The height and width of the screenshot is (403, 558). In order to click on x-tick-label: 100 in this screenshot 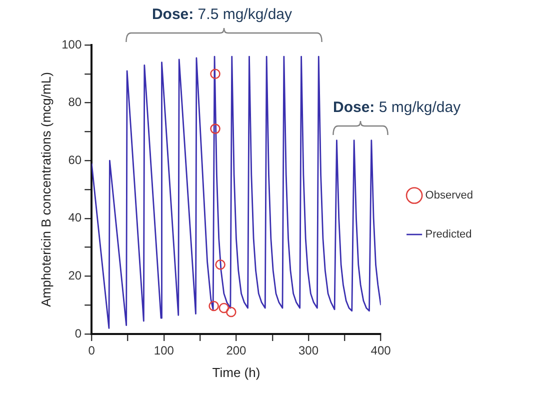, I will do `click(164, 351)`.